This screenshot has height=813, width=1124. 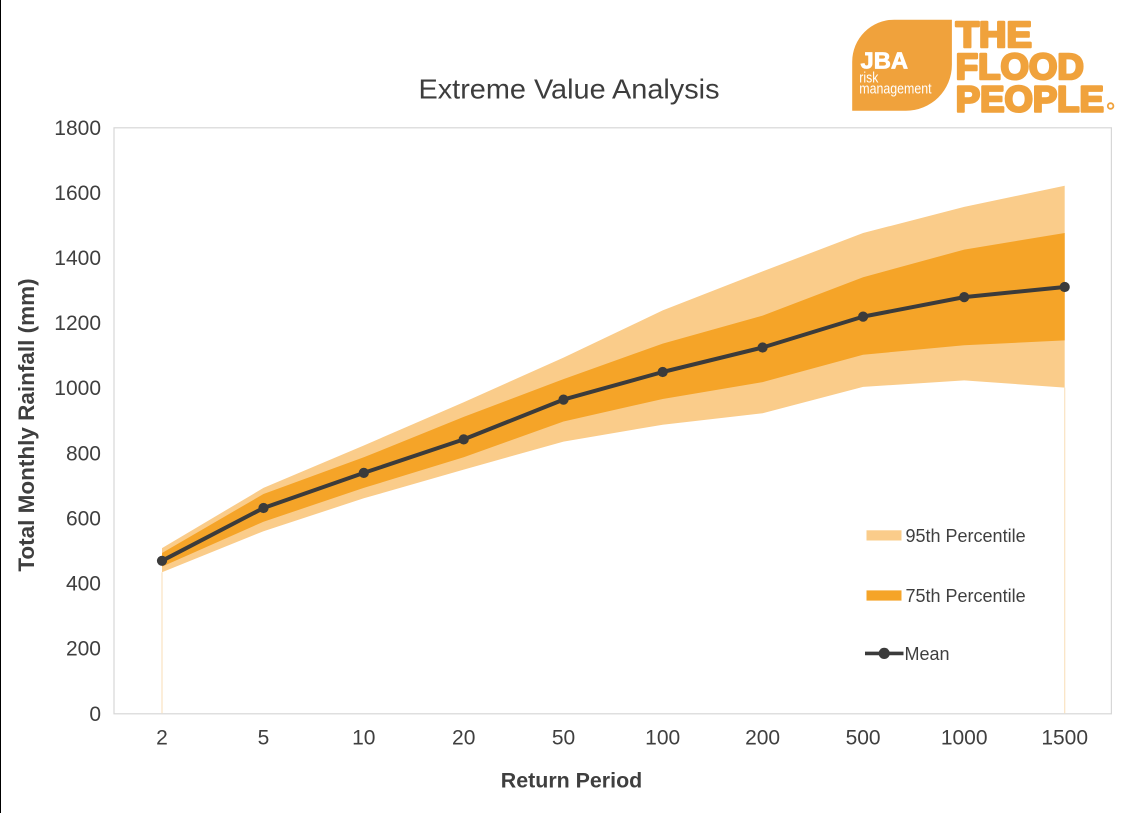 I want to click on svg-text: 1600, so click(x=77, y=193).